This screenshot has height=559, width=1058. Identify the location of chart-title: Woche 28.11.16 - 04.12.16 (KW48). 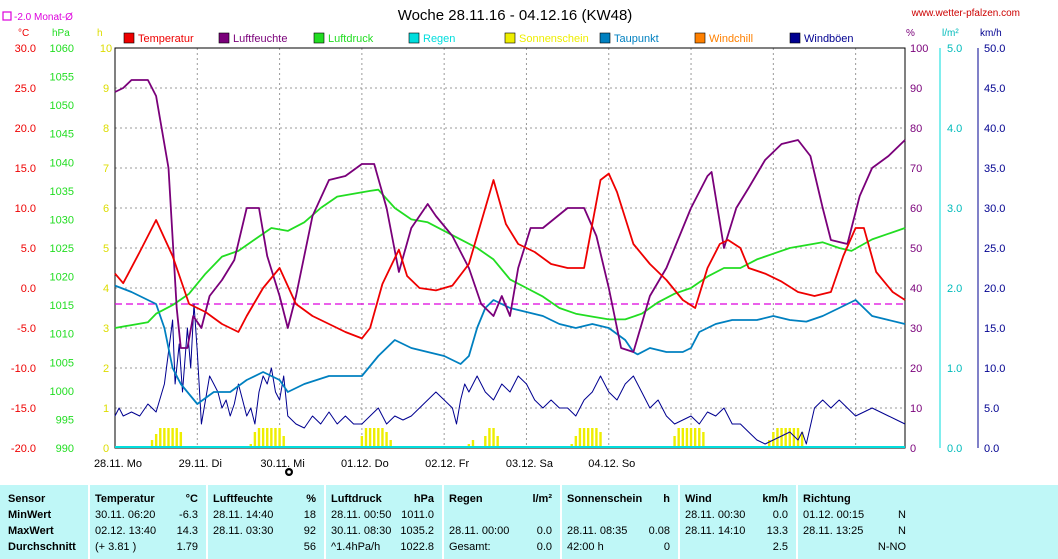
(515, 15).